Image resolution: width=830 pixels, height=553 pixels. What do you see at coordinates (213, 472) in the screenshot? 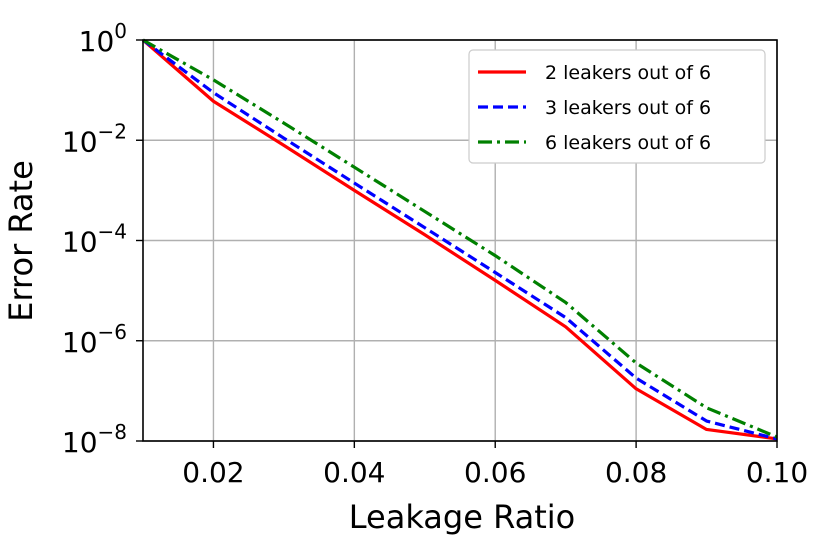
I see `x-tick-label: 0.02` at bounding box center [213, 472].